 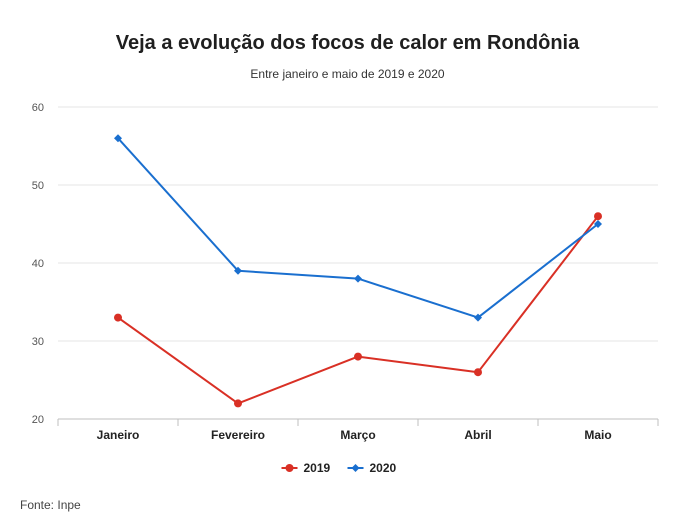 What do you see at coordinates (38, 342) in the screenshot?
I see `y-tick-label: 30` at bounding box center [38, 342].